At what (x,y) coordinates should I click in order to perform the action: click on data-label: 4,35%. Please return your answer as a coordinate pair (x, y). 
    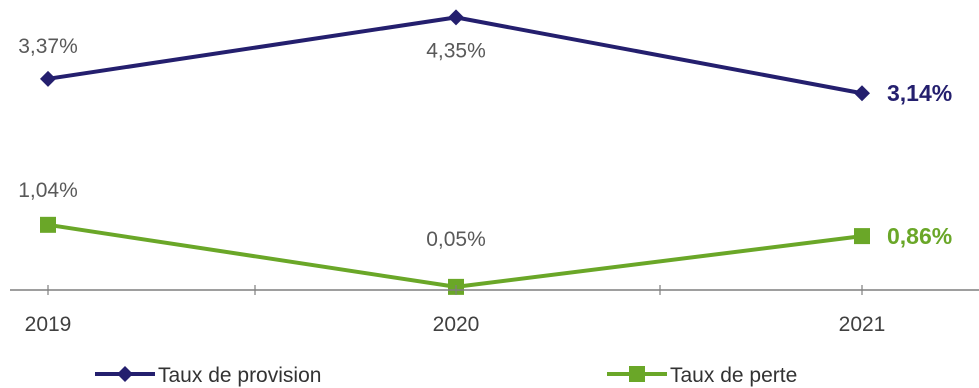
    Looking at the image, I should click on (456, 50).